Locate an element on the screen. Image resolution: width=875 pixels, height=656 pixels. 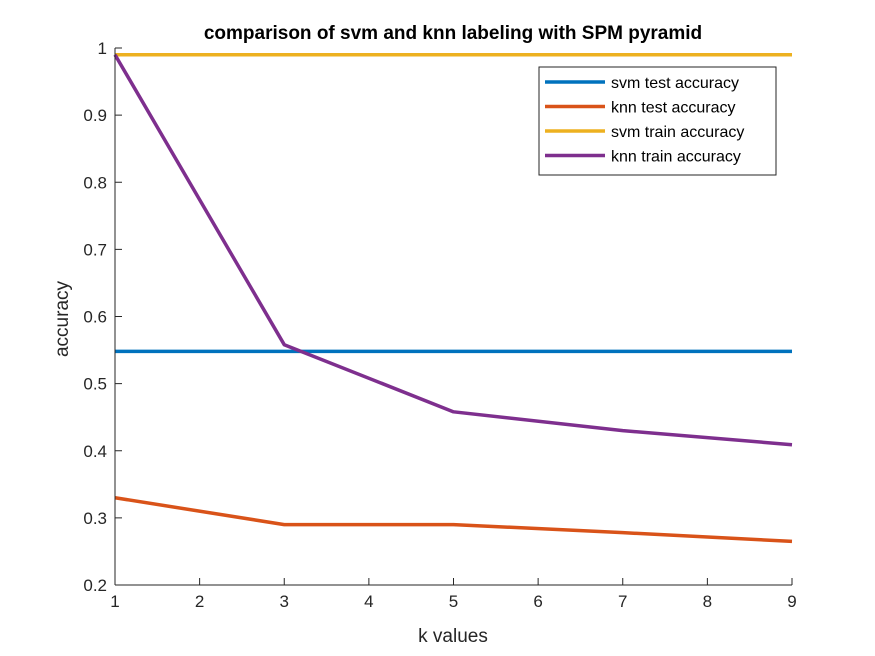
x-tick-label: 2 is located at coordinates (199, 601).